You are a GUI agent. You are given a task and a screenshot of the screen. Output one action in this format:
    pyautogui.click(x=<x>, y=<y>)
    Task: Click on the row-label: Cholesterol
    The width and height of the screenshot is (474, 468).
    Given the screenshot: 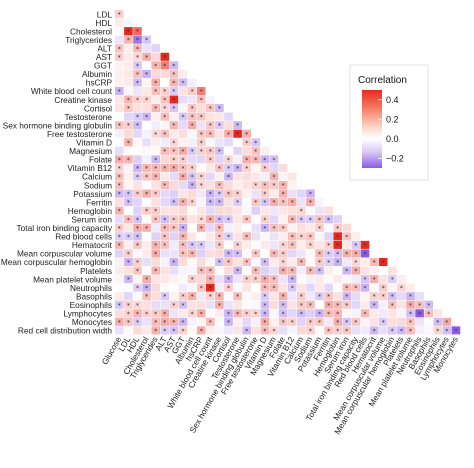 What is the action you would take?
    pyautogui.click(x=91, y=31)
    